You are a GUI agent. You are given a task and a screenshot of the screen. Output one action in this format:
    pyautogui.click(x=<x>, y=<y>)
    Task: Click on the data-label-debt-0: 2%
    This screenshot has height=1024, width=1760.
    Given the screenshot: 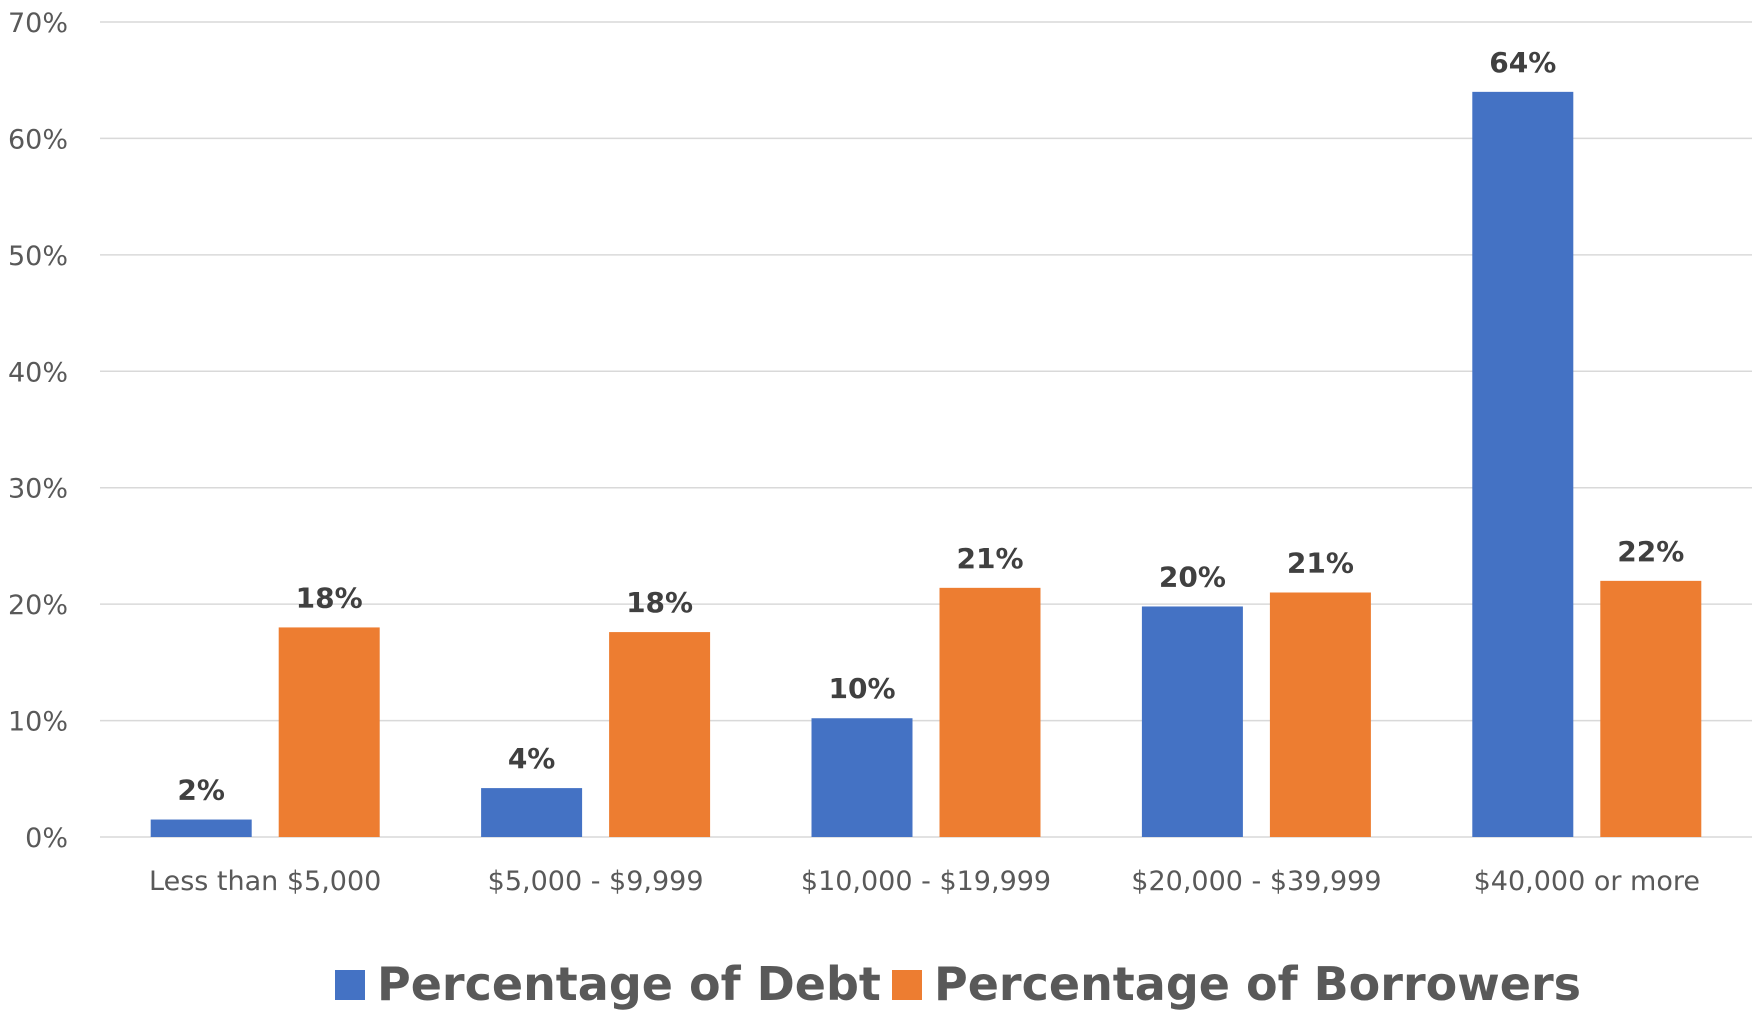 What is the action you would take?
    pyautogui.click(x=201, y=790)
    